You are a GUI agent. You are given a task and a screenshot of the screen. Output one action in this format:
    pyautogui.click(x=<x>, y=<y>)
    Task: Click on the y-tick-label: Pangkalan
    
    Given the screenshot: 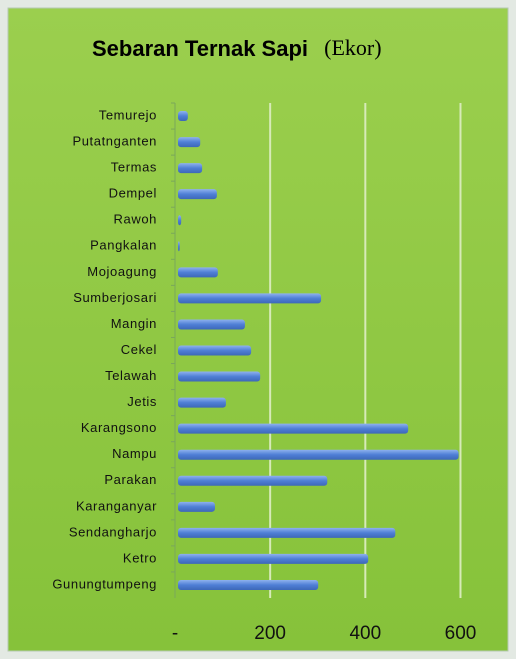 What is the action you would take?
    pyautogui.click(x=123, y=245)
    